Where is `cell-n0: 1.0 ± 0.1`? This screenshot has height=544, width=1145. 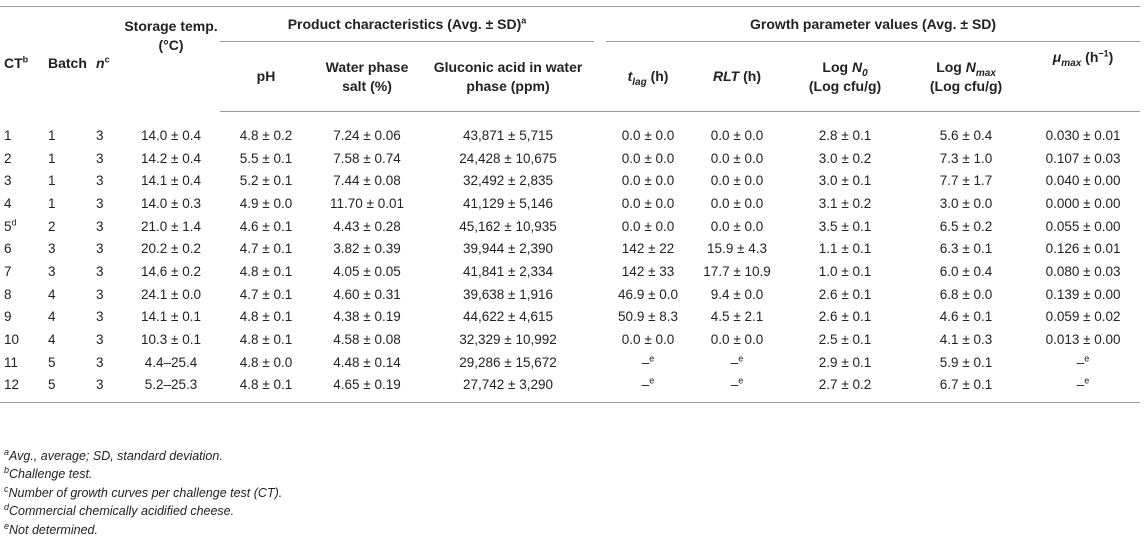
cell-n0: 1.0 ± 0.1 is located at coordinates (845, 271).